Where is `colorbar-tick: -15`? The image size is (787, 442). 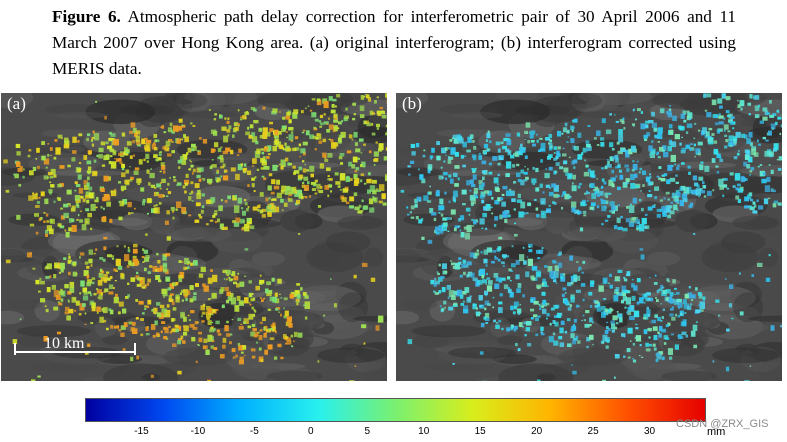
colorbar-tick: -15 is located at coordinates (141, 431).